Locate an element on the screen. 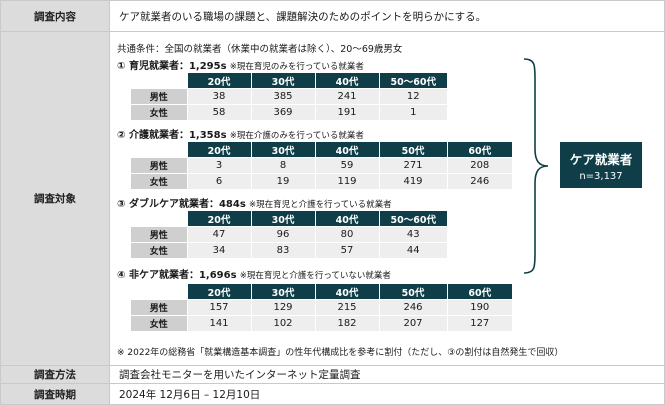 The width and height of the screenshot is (665, 405). section-note: ※現在育児と介護を行っていない就業者 is located at coordinates (315, 276).